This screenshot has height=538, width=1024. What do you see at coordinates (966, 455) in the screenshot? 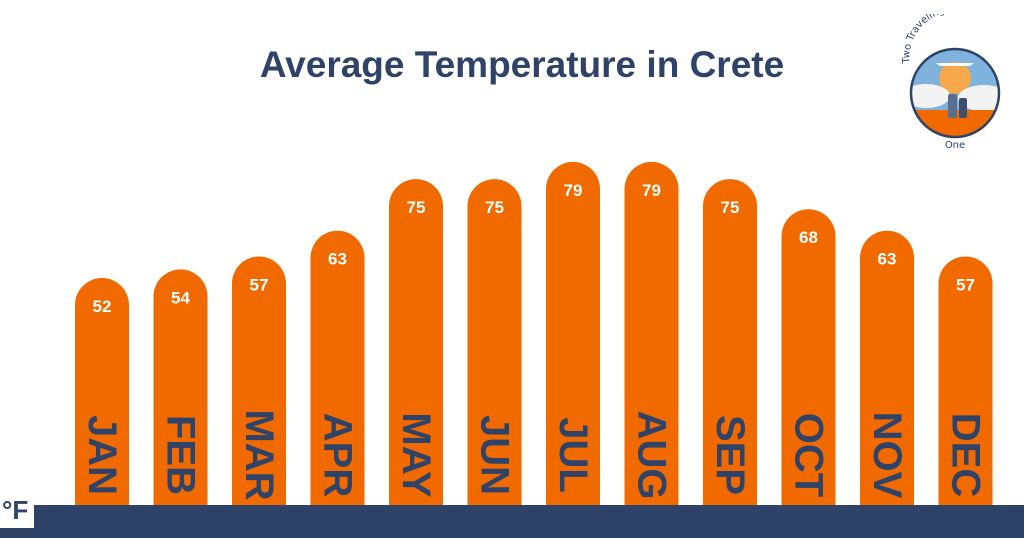
I see `category-label: DEC` at bounding box center [966, 455].